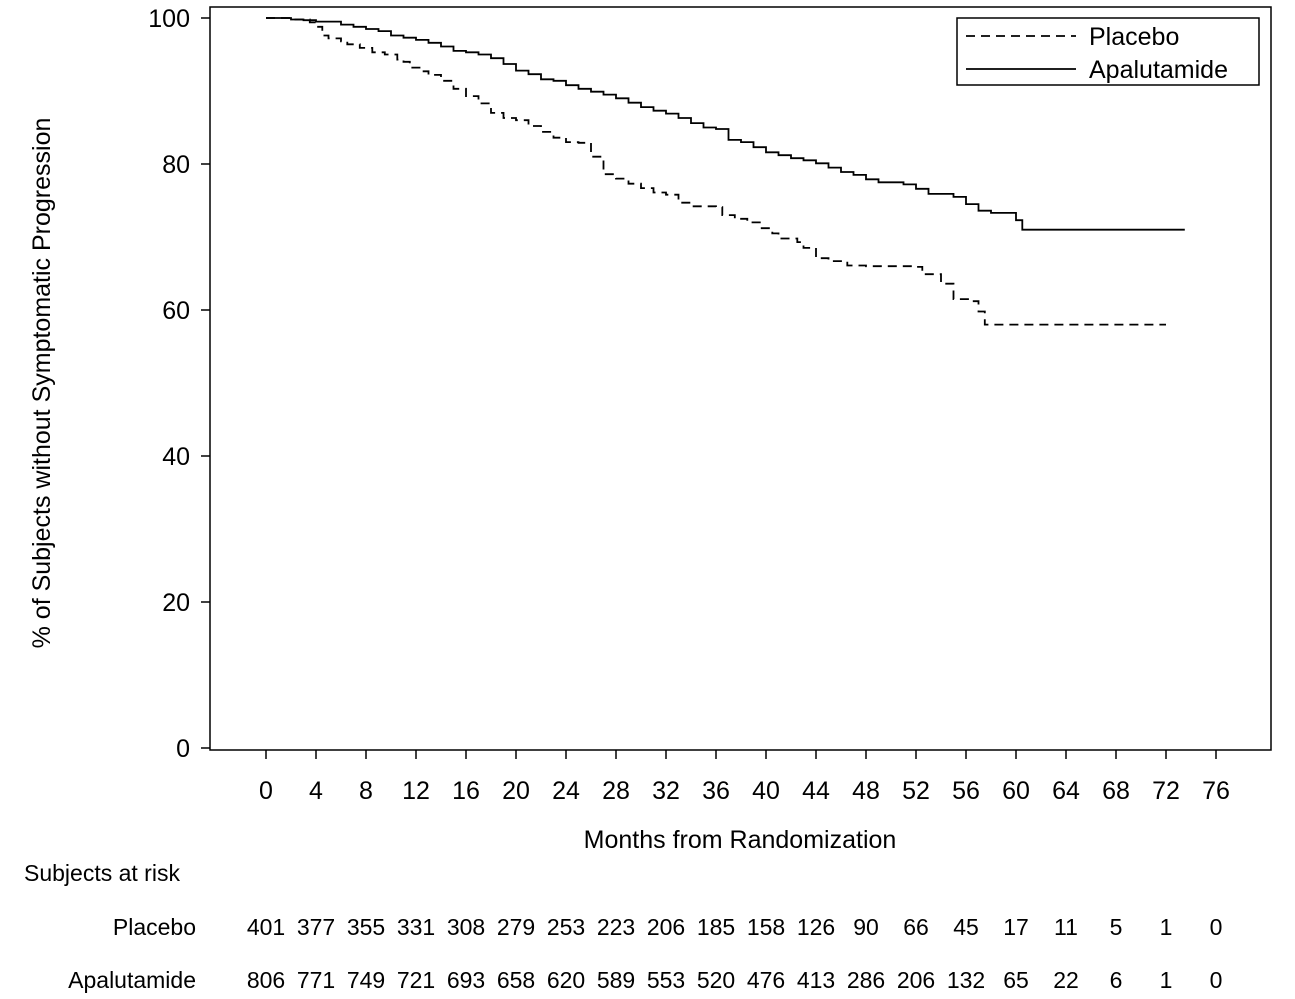 This screenshot has height=999, width=1295. I want to click on x-tick-label: 72, so click(1166, 791).